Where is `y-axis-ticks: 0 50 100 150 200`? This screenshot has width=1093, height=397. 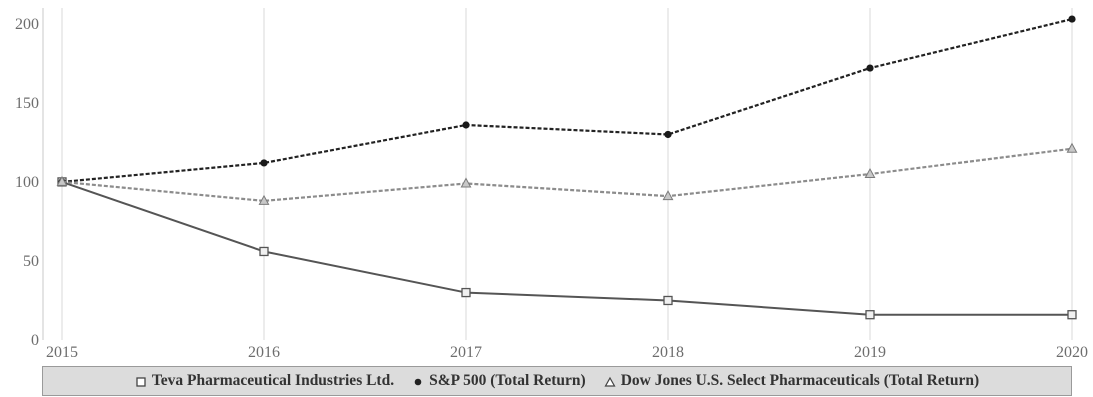 y-axis-ticks: 0 50 100 150 200 is located at coordinates (27, 182).